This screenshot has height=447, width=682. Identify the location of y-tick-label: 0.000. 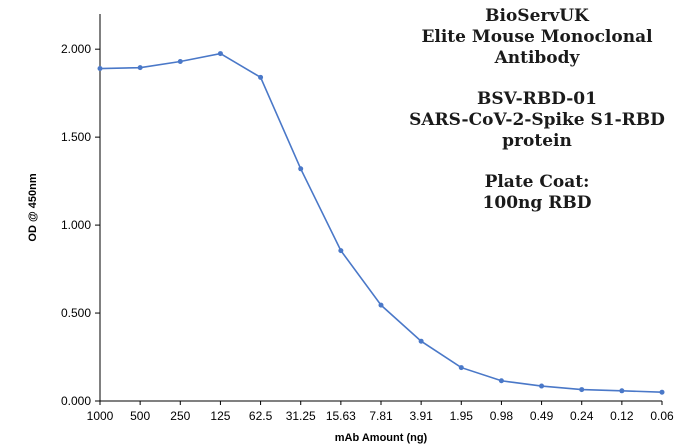
(76, 401).